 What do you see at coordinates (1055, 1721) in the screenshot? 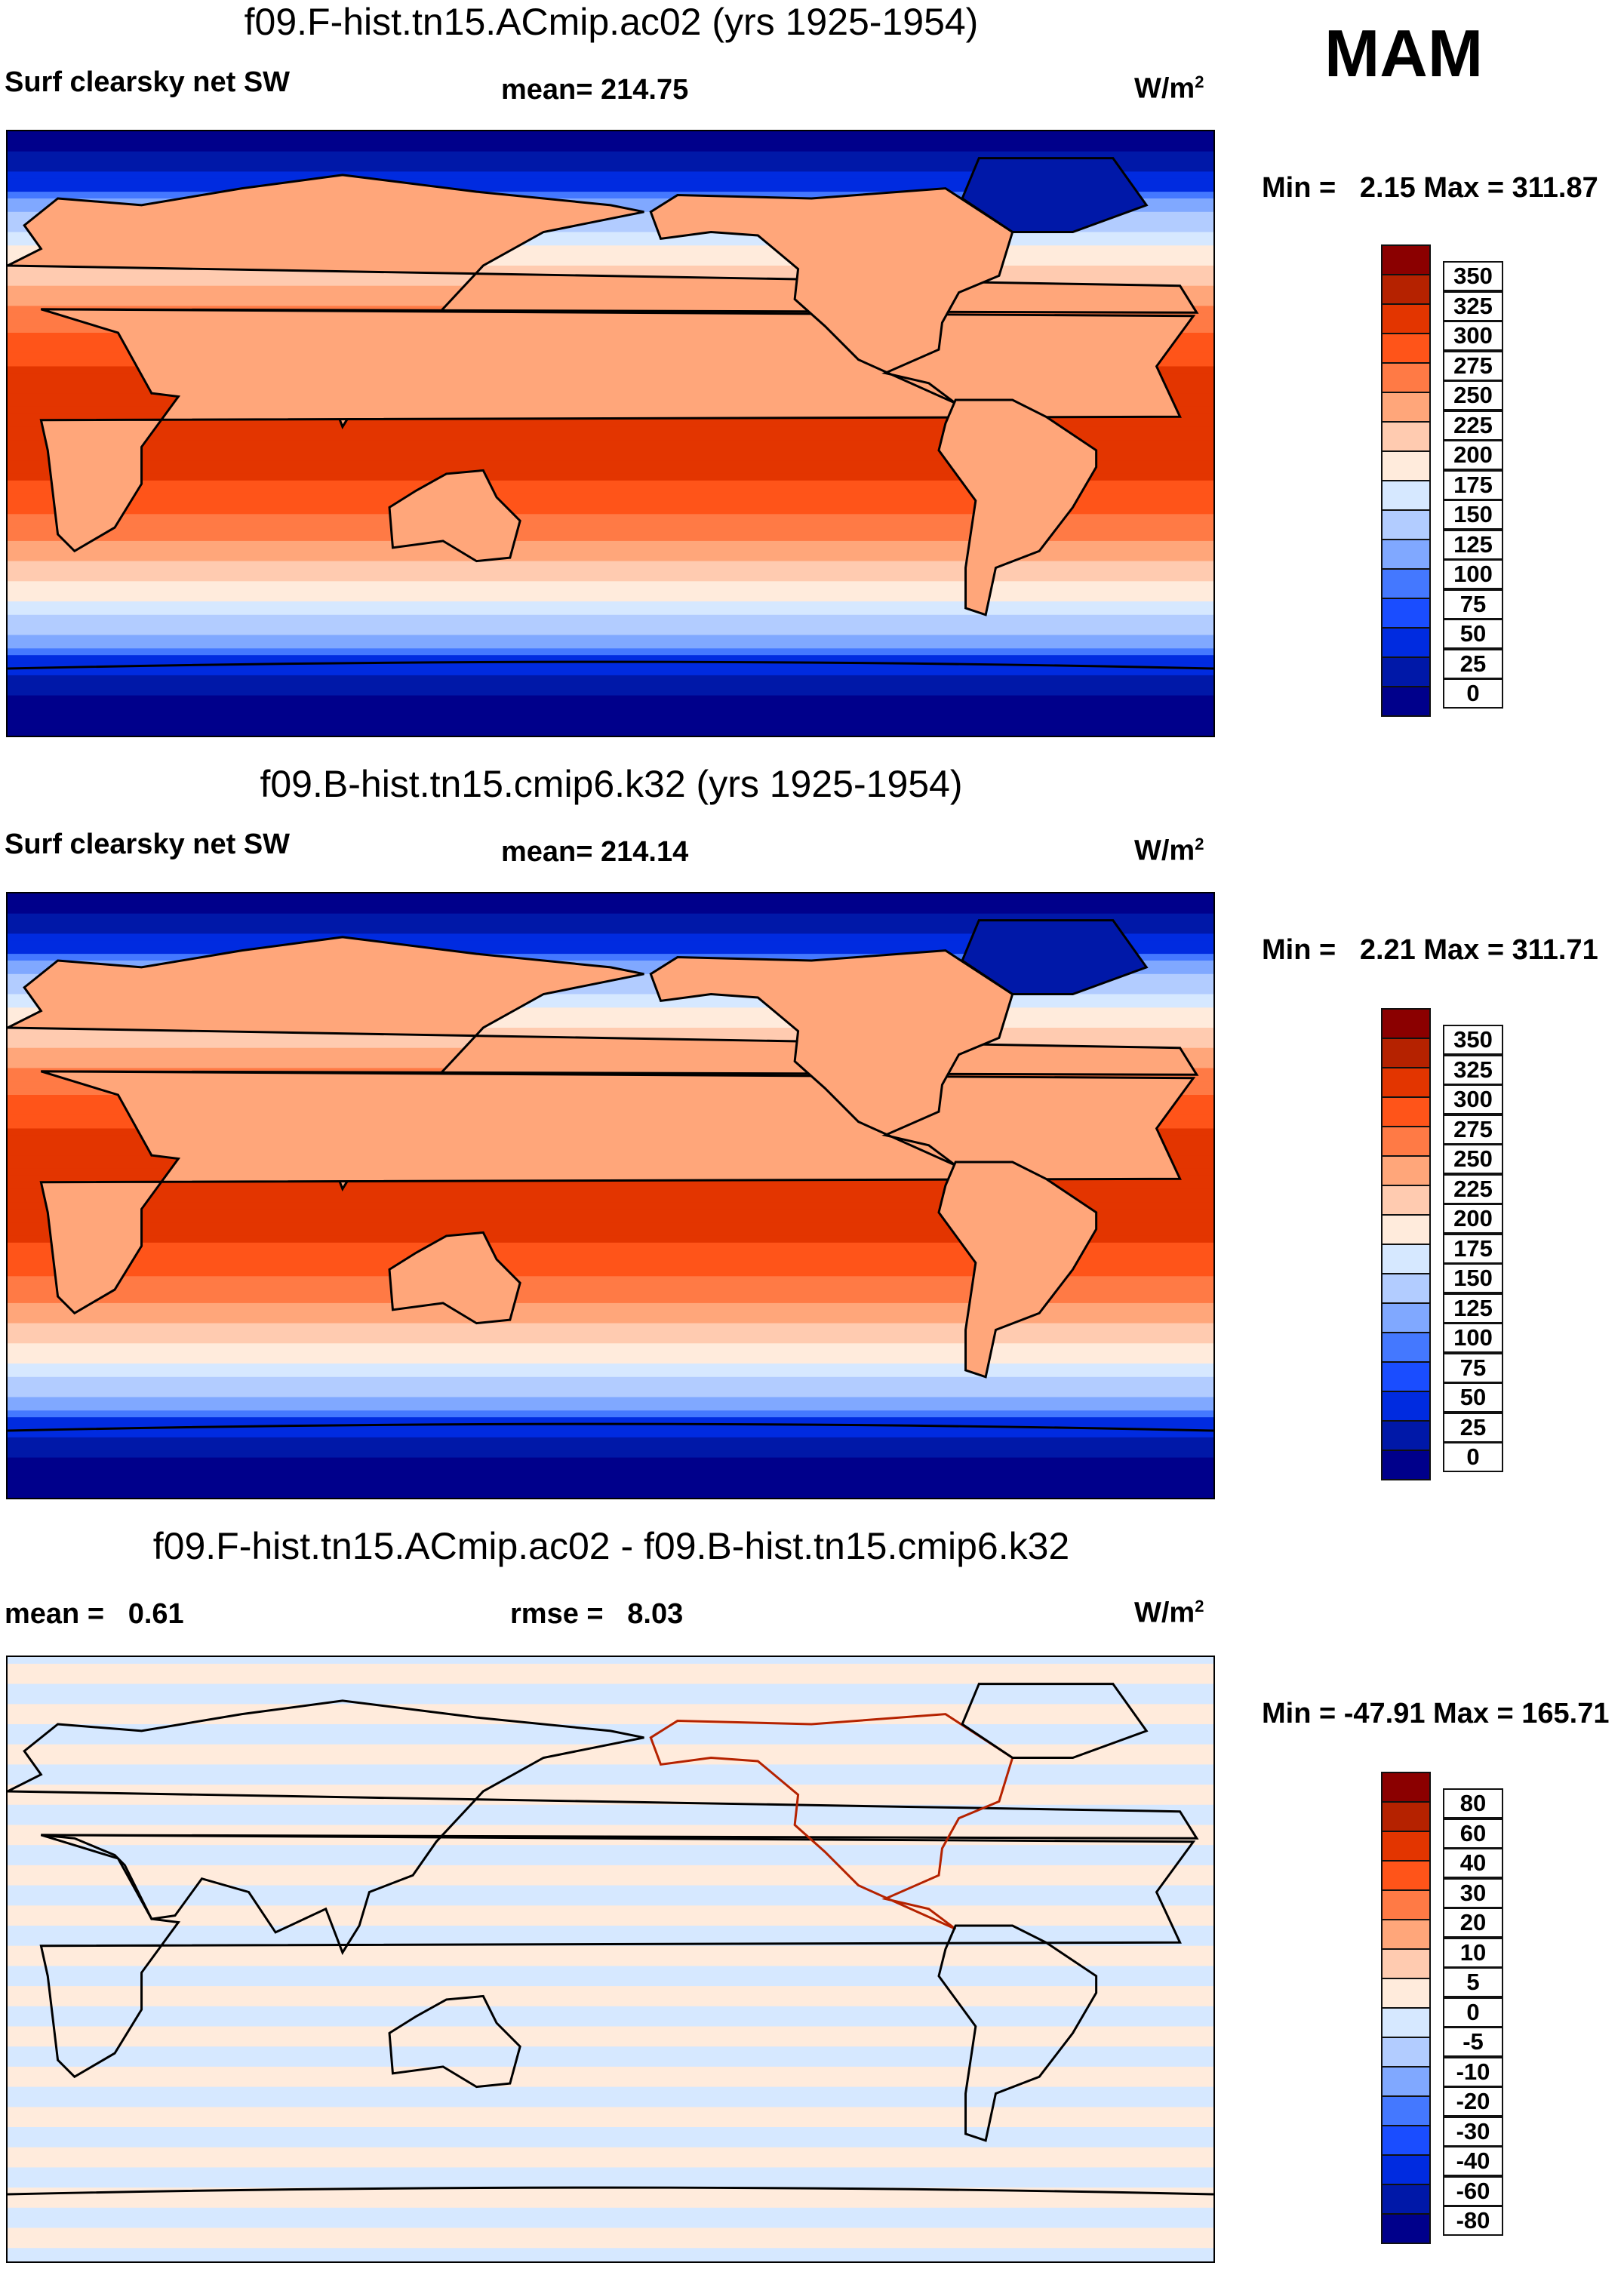
I see `continent-outline` at bounding box center [1055, 1721].